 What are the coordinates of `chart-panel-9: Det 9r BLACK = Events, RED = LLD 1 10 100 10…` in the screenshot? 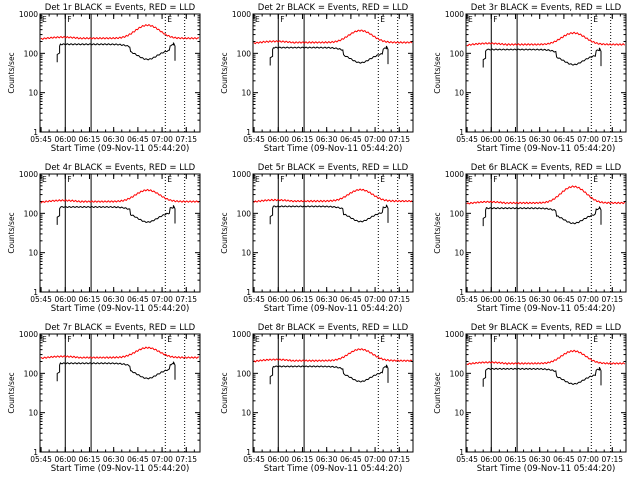 It's located at (530, 398).